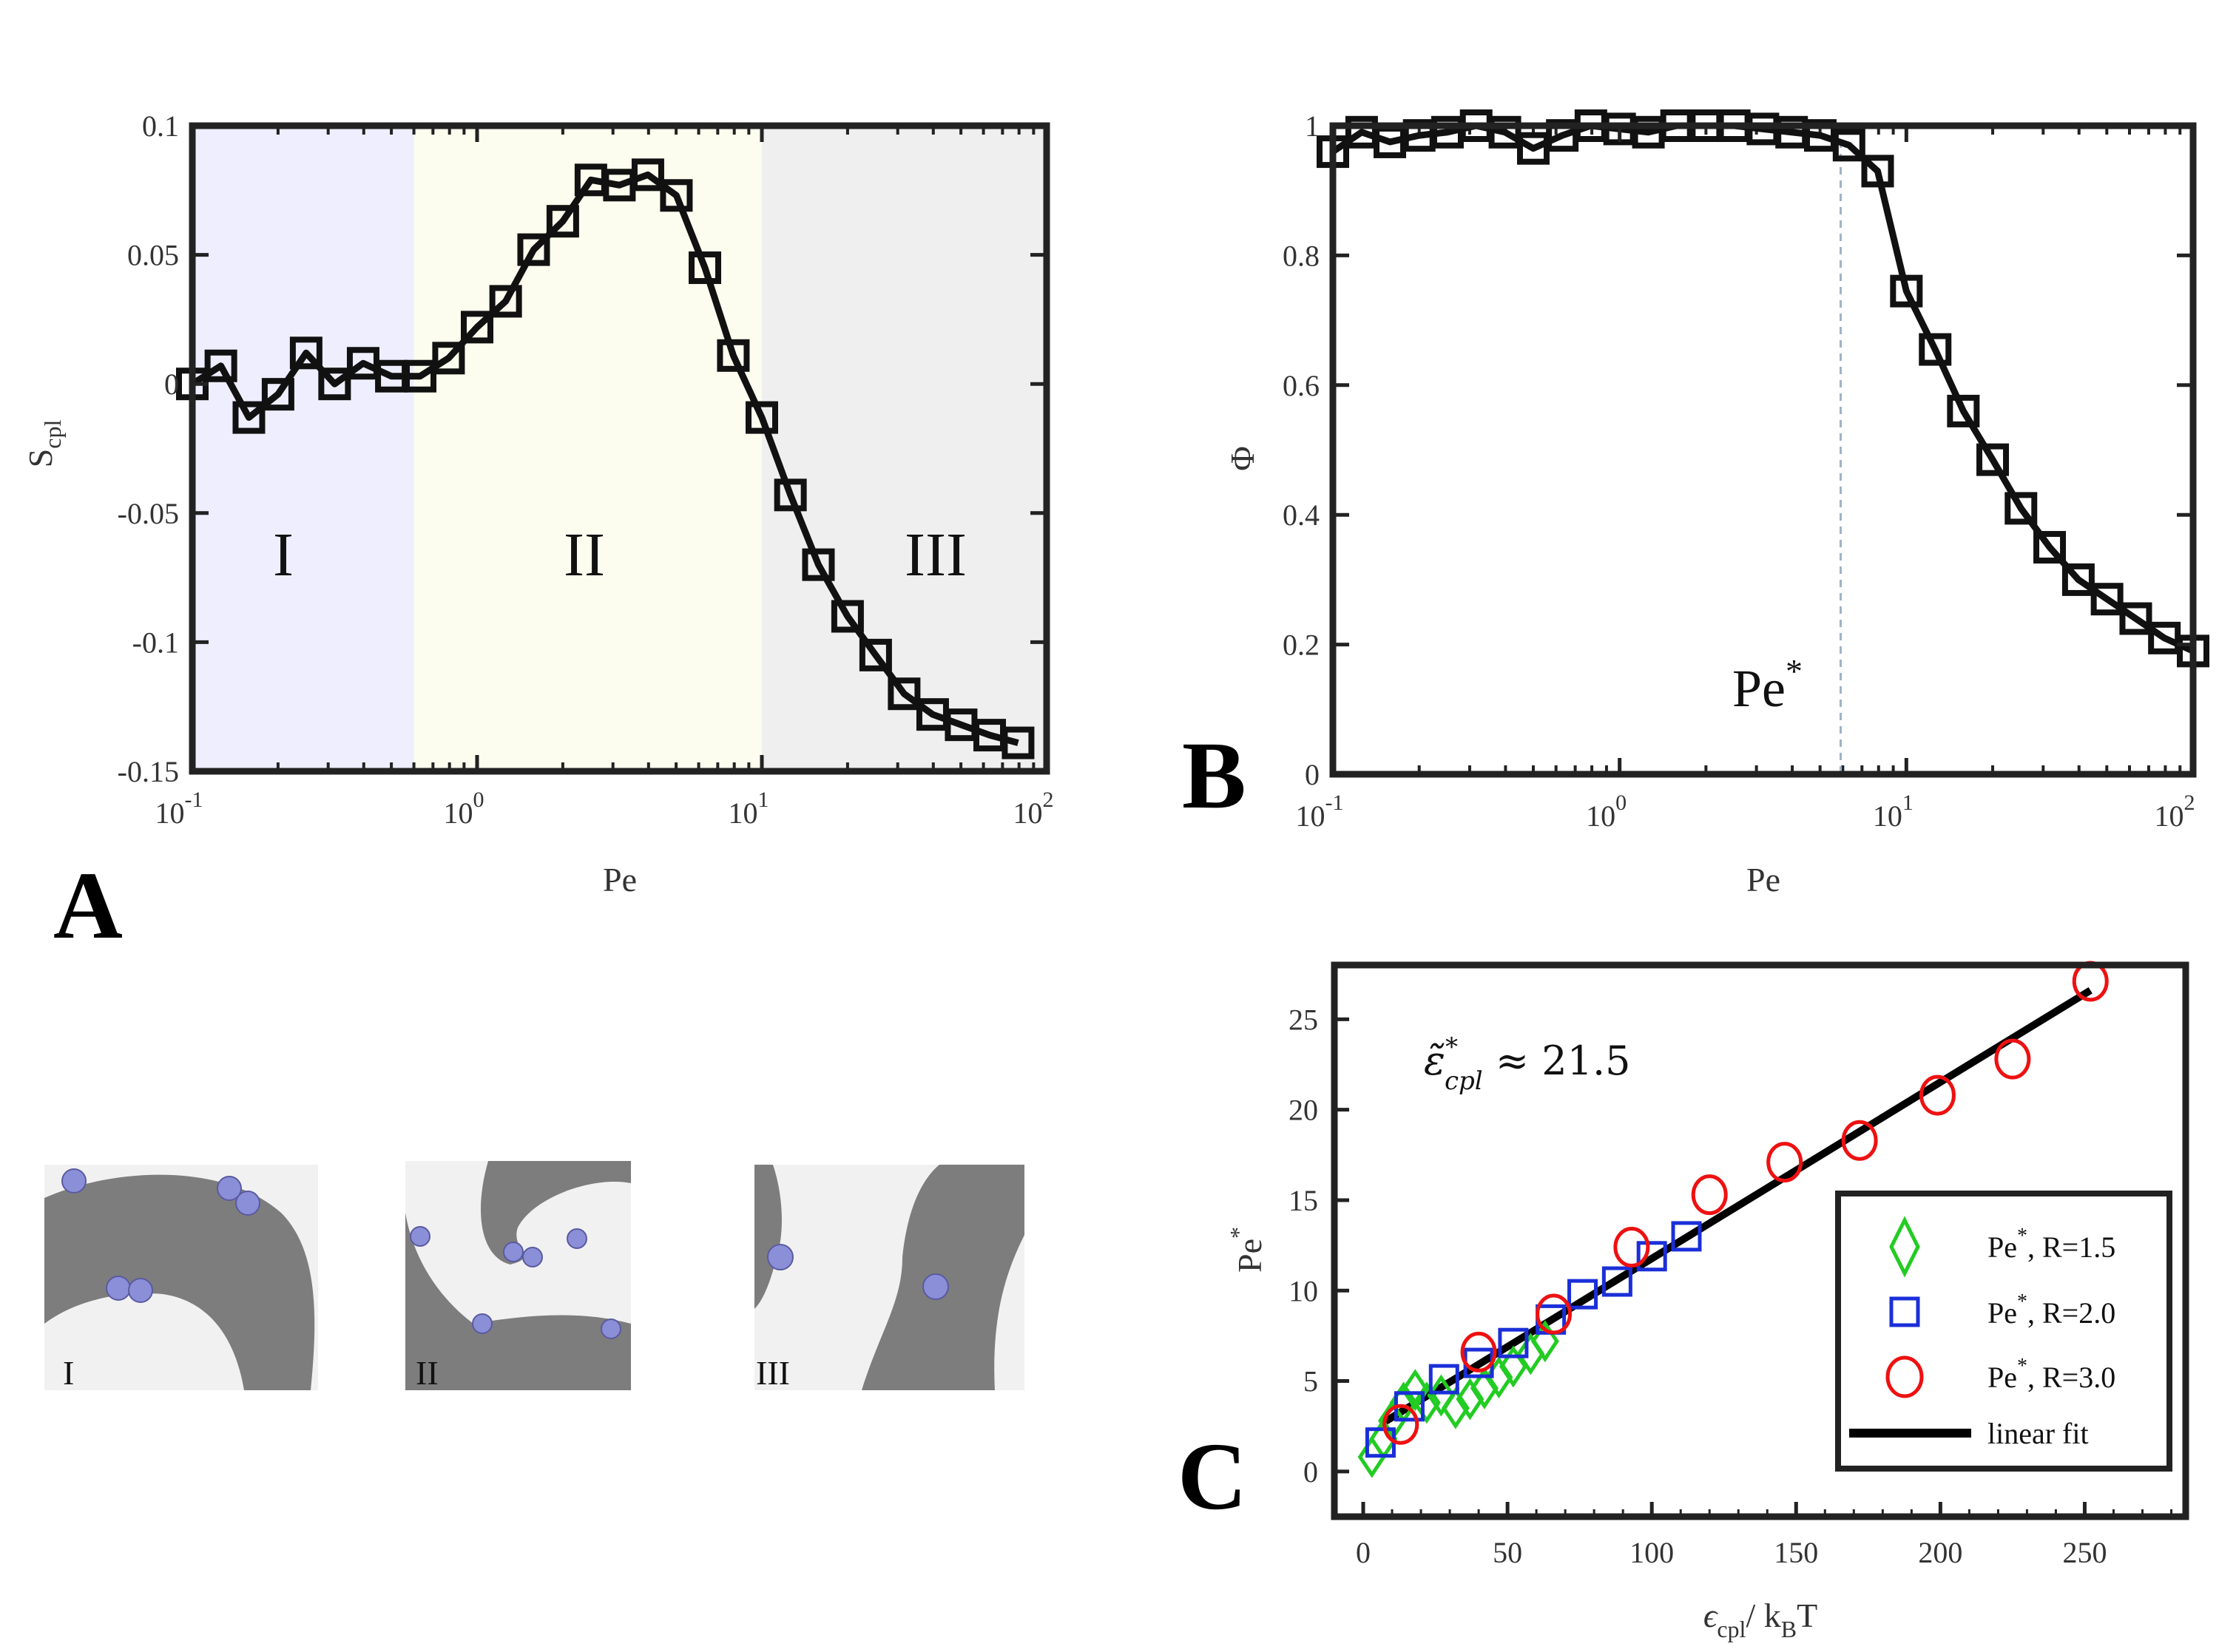 The image size is (2219, 1652). I want to click on x-tick-label: 200, so click(1940, 1552).